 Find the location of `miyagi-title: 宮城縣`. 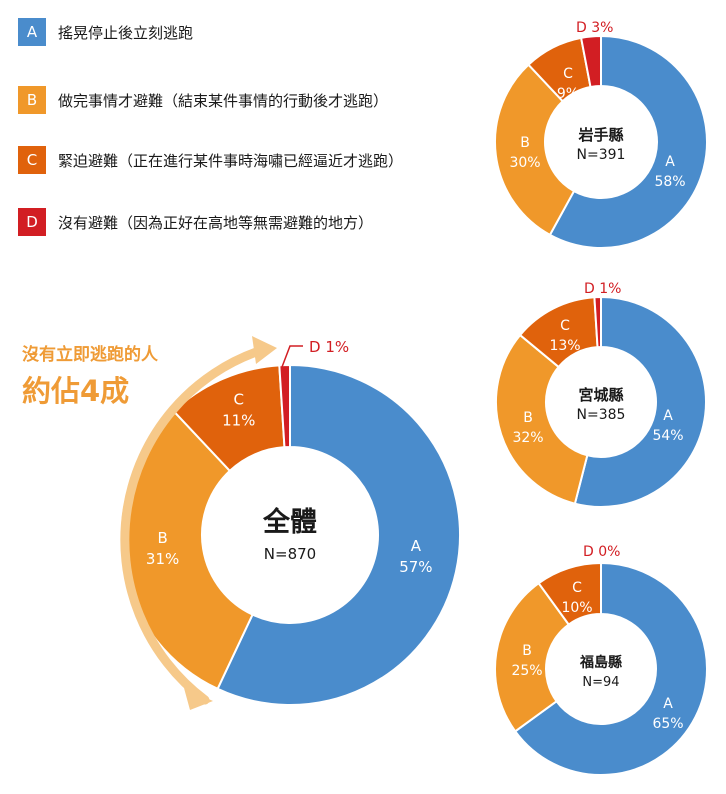

miyagi-title: 宮城縣 is located at coordinates (600, 395).